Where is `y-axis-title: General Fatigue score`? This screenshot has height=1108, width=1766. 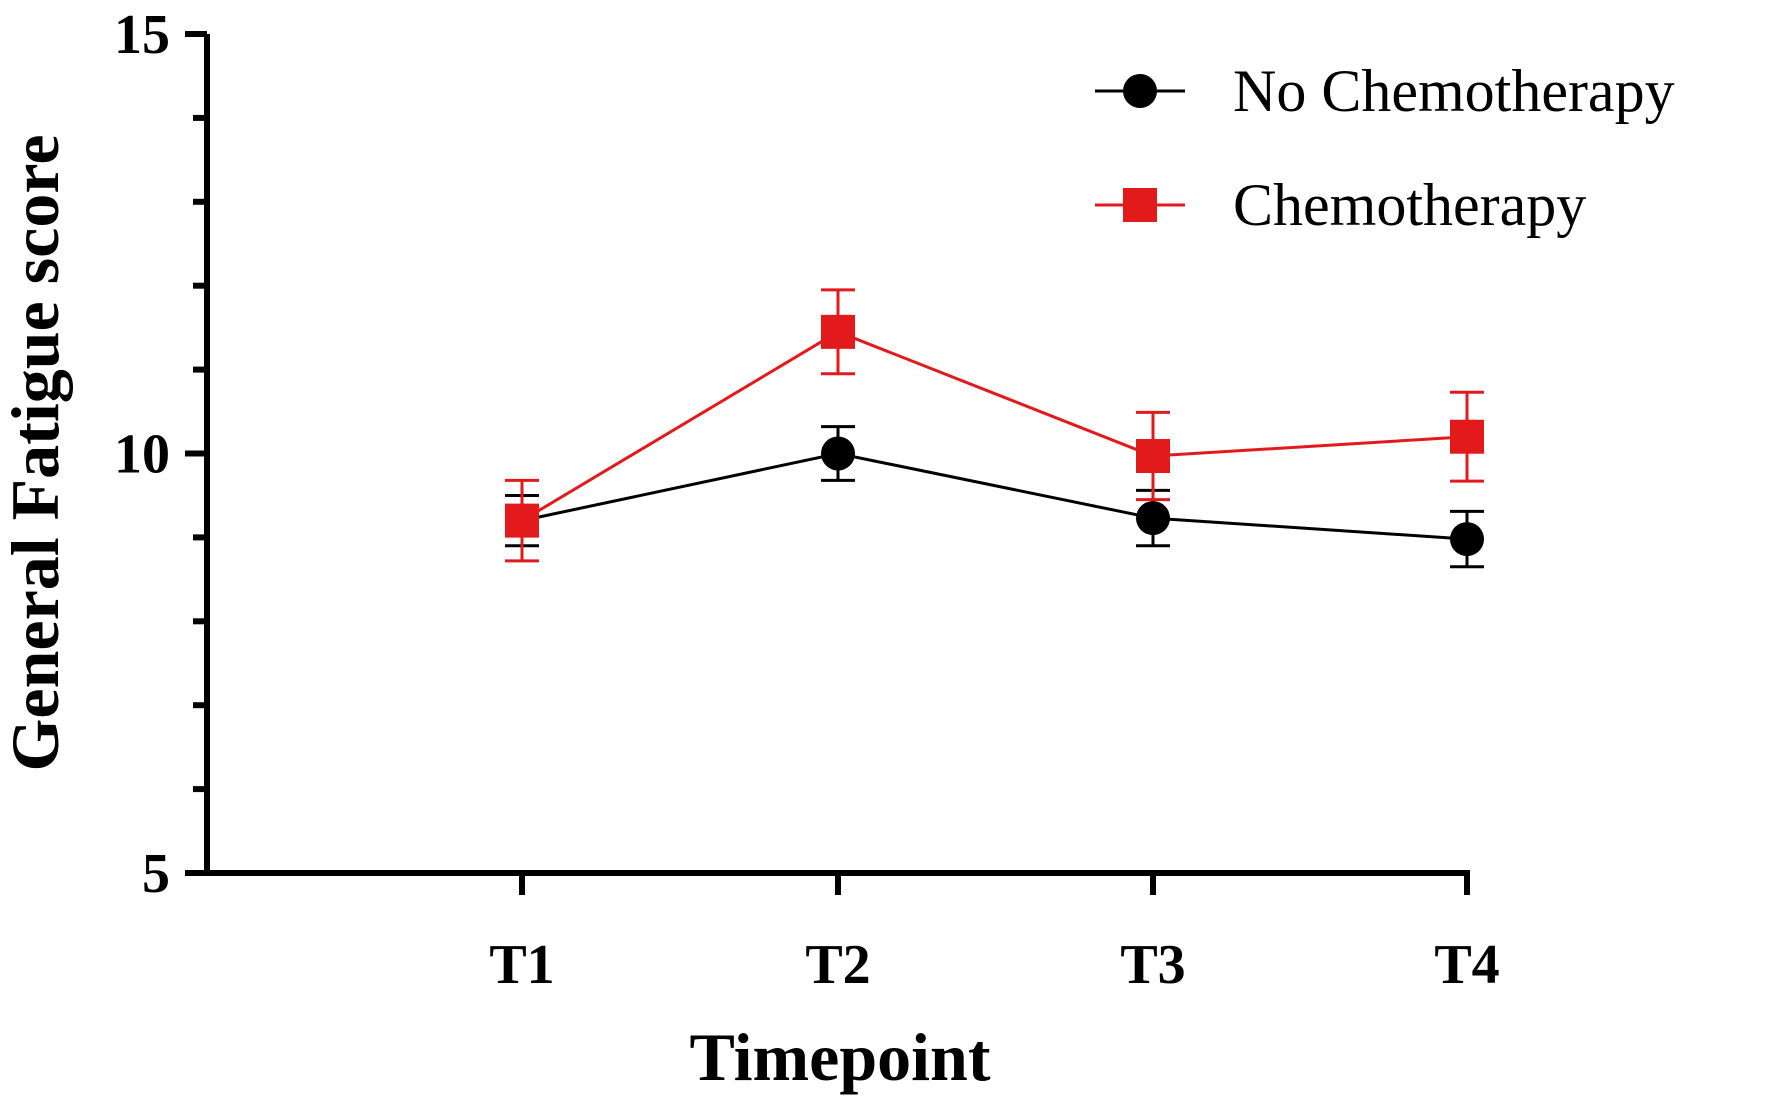 y-axis-title: General Fatigue score is located at coordinates (36, 452).